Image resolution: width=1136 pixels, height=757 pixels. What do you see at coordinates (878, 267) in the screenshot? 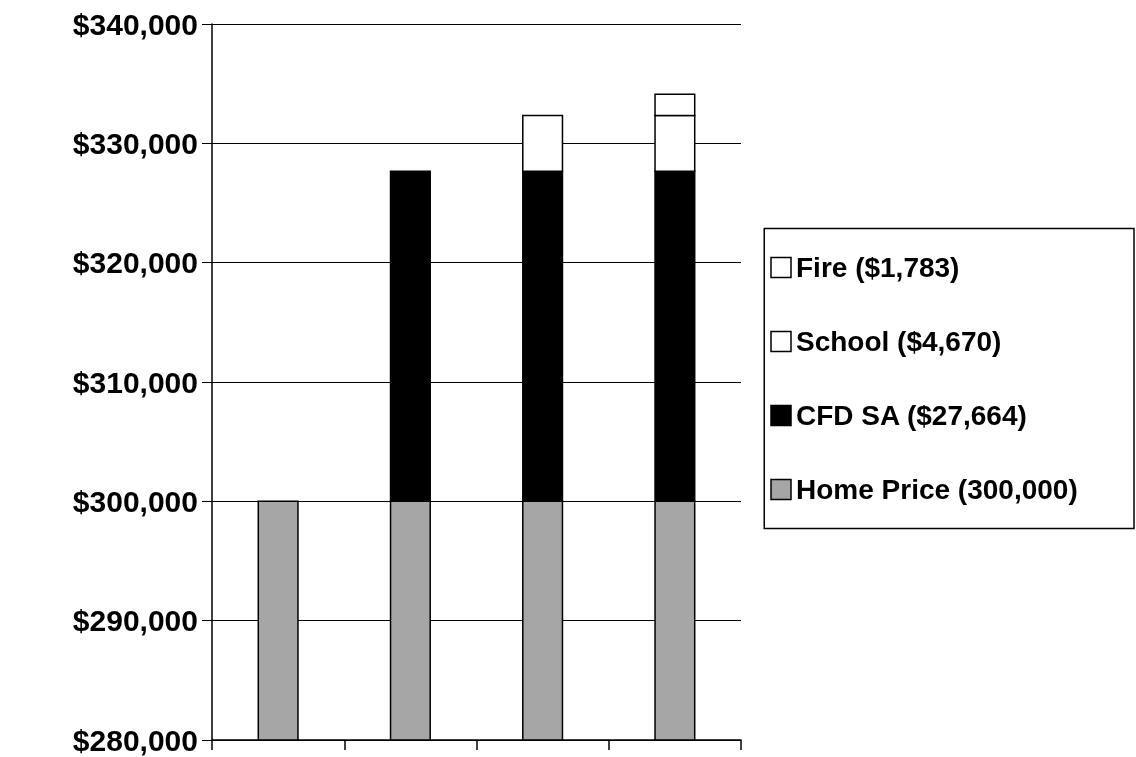
I see `legend-label: Fire ($1,783)` at bounding box center [878, 267].